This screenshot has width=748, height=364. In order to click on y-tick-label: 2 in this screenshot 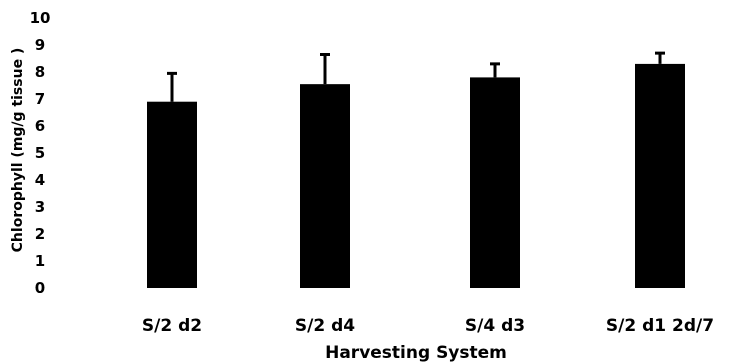, I will do `click(40, 234)`.